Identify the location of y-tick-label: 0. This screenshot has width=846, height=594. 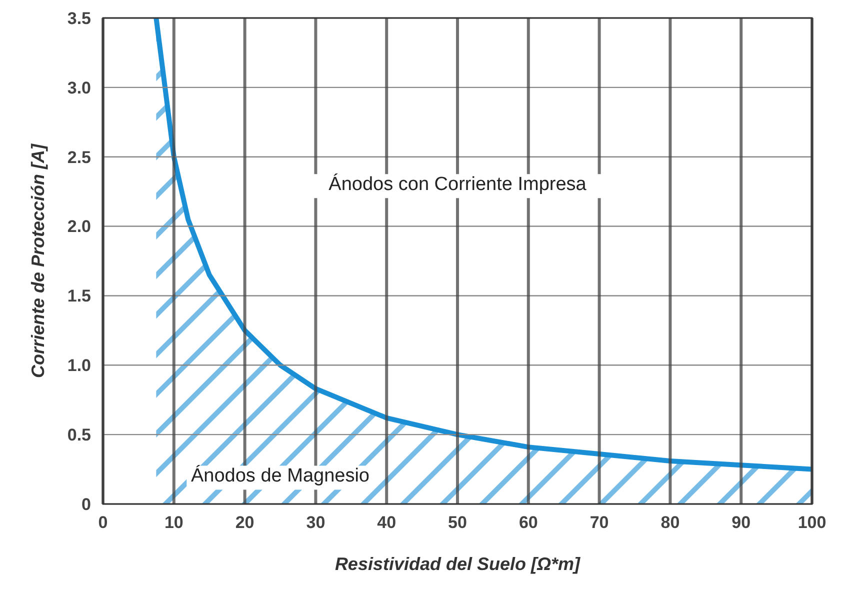
(86, 504).